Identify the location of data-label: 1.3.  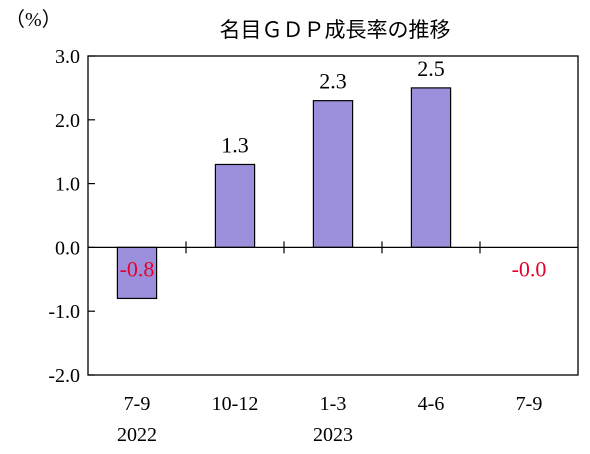
(235, 144).